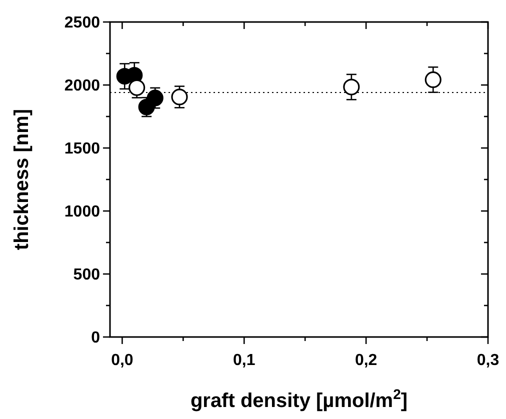 The height and width of the screenshot is (419, 506). I want to click on y-tick-label: 500, so click(86, 275).